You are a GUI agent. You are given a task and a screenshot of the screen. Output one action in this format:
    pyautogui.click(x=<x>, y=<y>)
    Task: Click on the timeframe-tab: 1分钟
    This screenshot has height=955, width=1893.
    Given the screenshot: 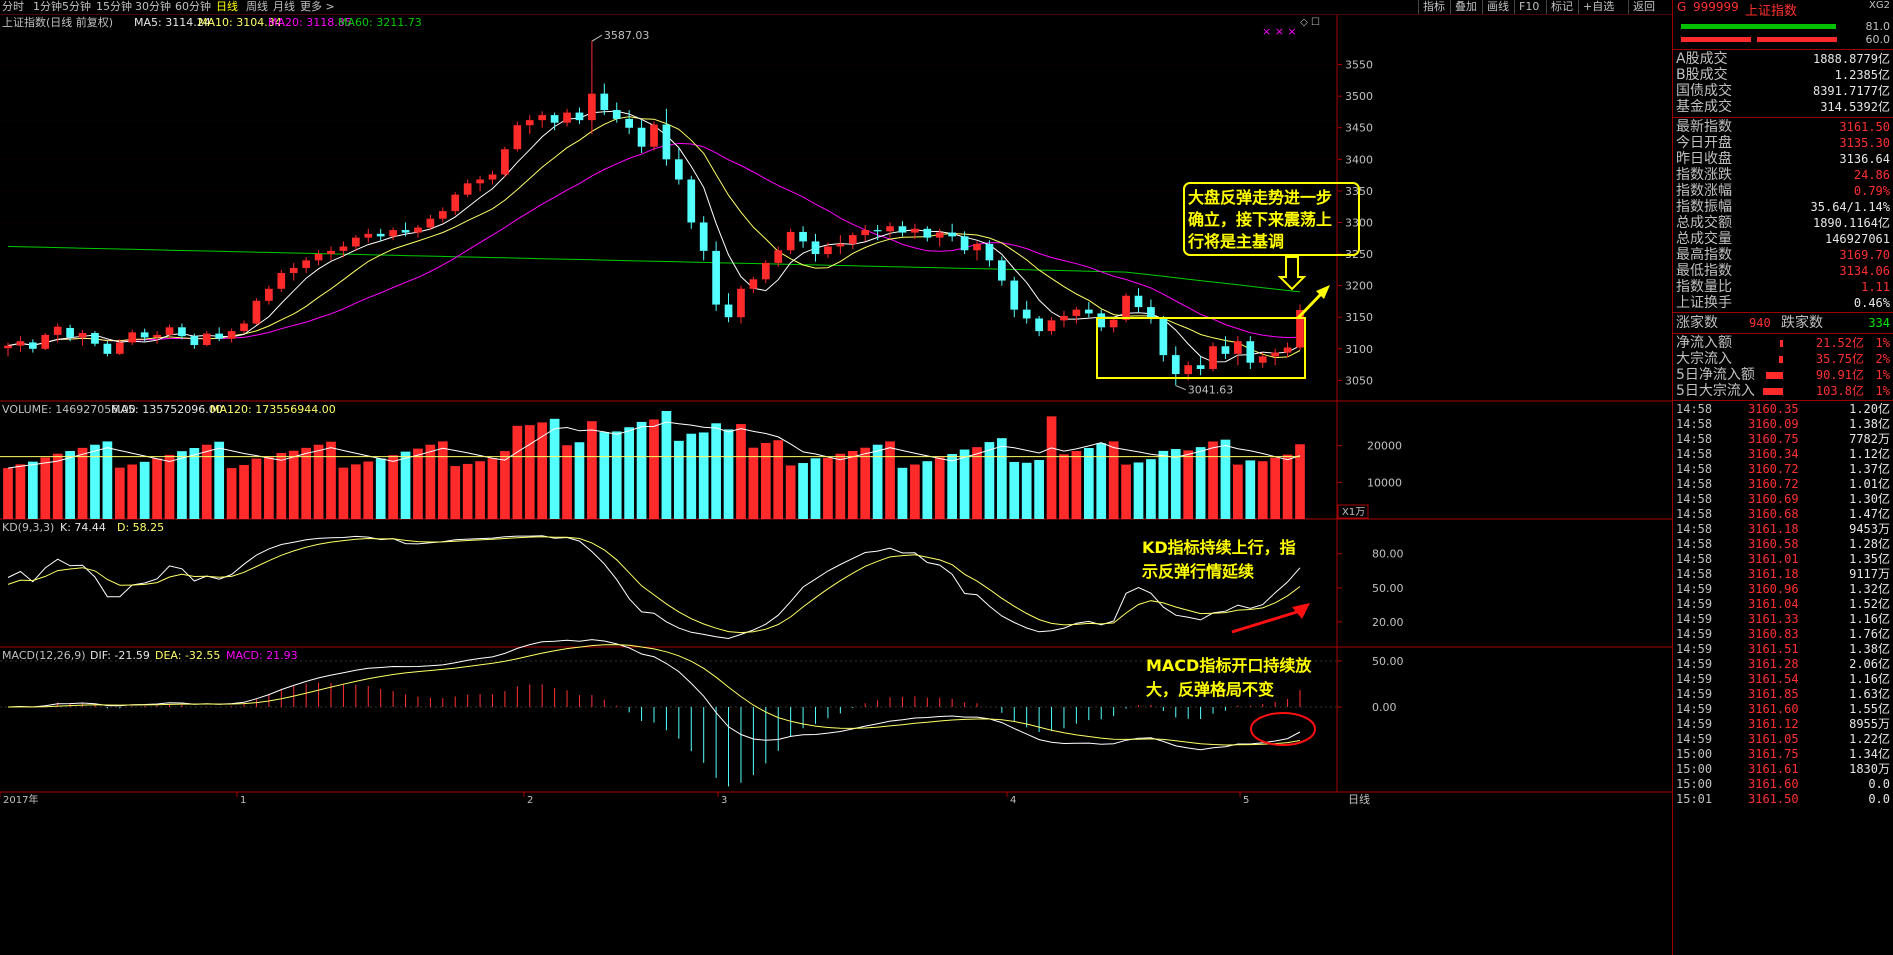 What is the action you would take?
    pyautogui.click(x=47, y=6)
    